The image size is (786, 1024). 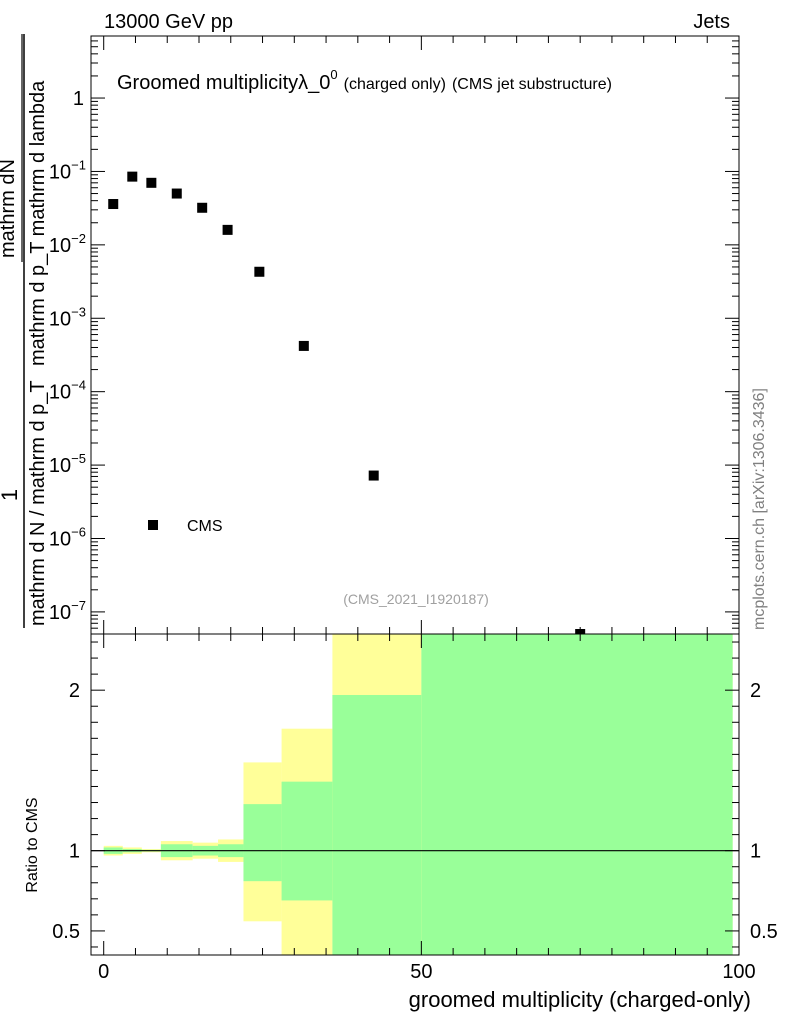 What do you see at coordinates (78, 99) in the screenshot?
I see `main-ytick-label: 1` at bounding box center [78, 99].